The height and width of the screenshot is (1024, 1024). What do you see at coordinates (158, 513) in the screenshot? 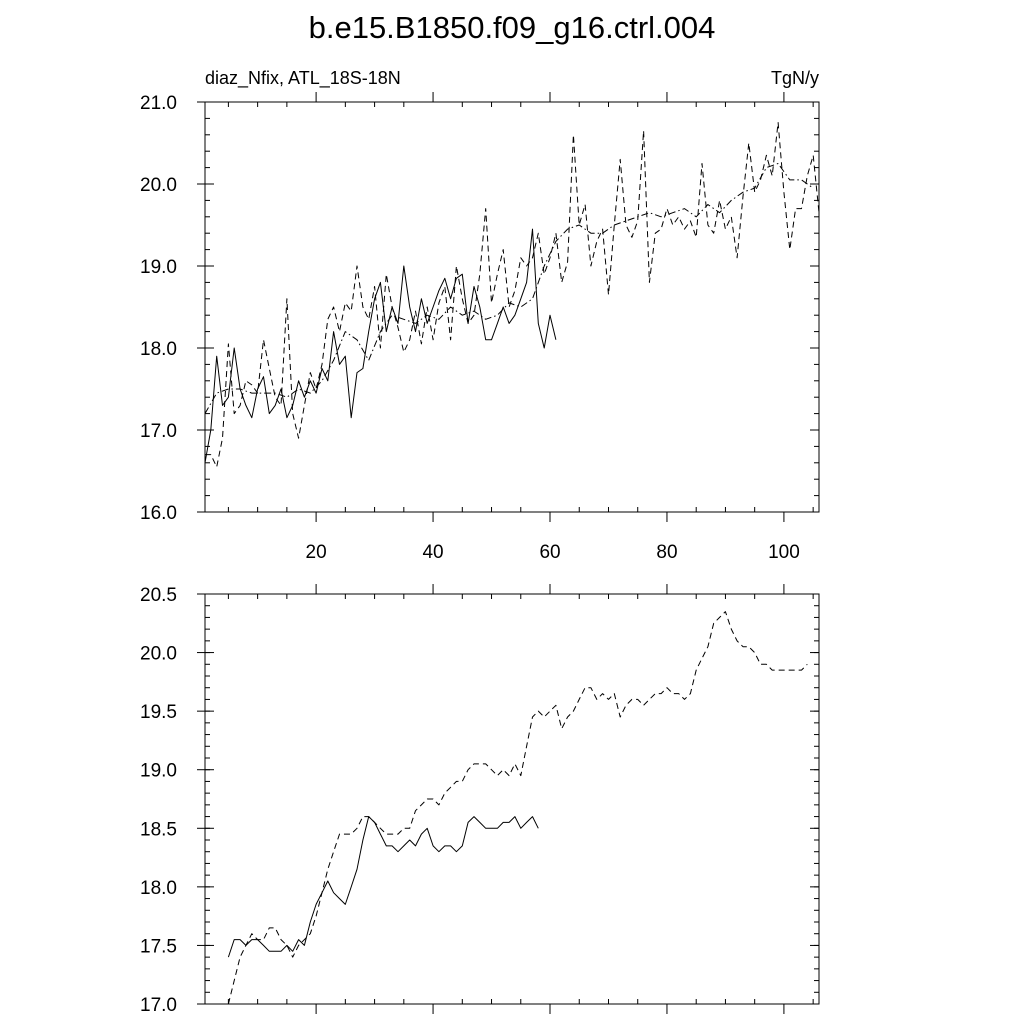
I see `y-tick-label: 16.0` at bounding box center [158, 513].